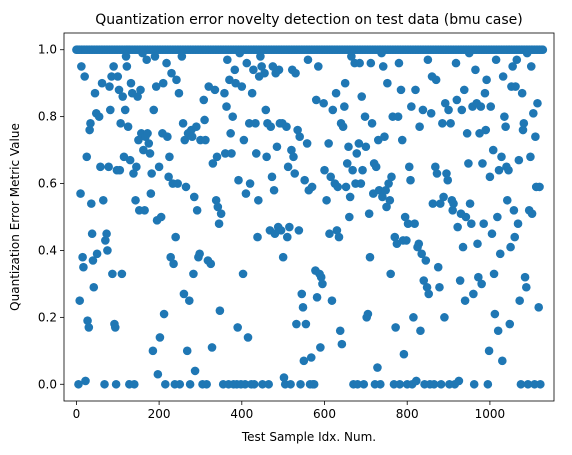 Image resolution: width=572 pixels, height=455 pixels. I want to click on x-tick-label: 0, so click(77, 414).